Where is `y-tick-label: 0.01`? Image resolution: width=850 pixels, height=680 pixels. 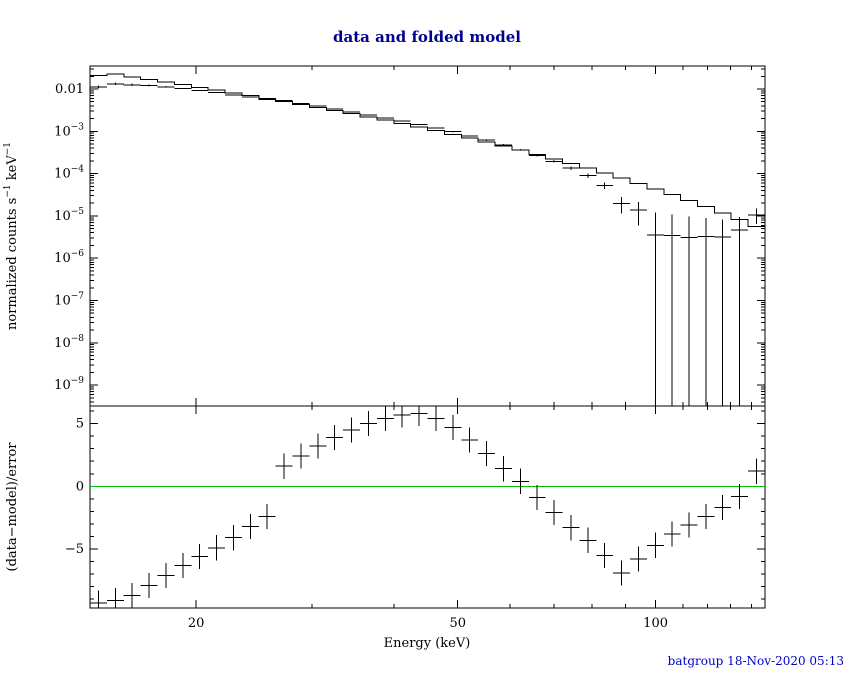
y-tick-label: 0.01 is located at coordinates (69, 89).